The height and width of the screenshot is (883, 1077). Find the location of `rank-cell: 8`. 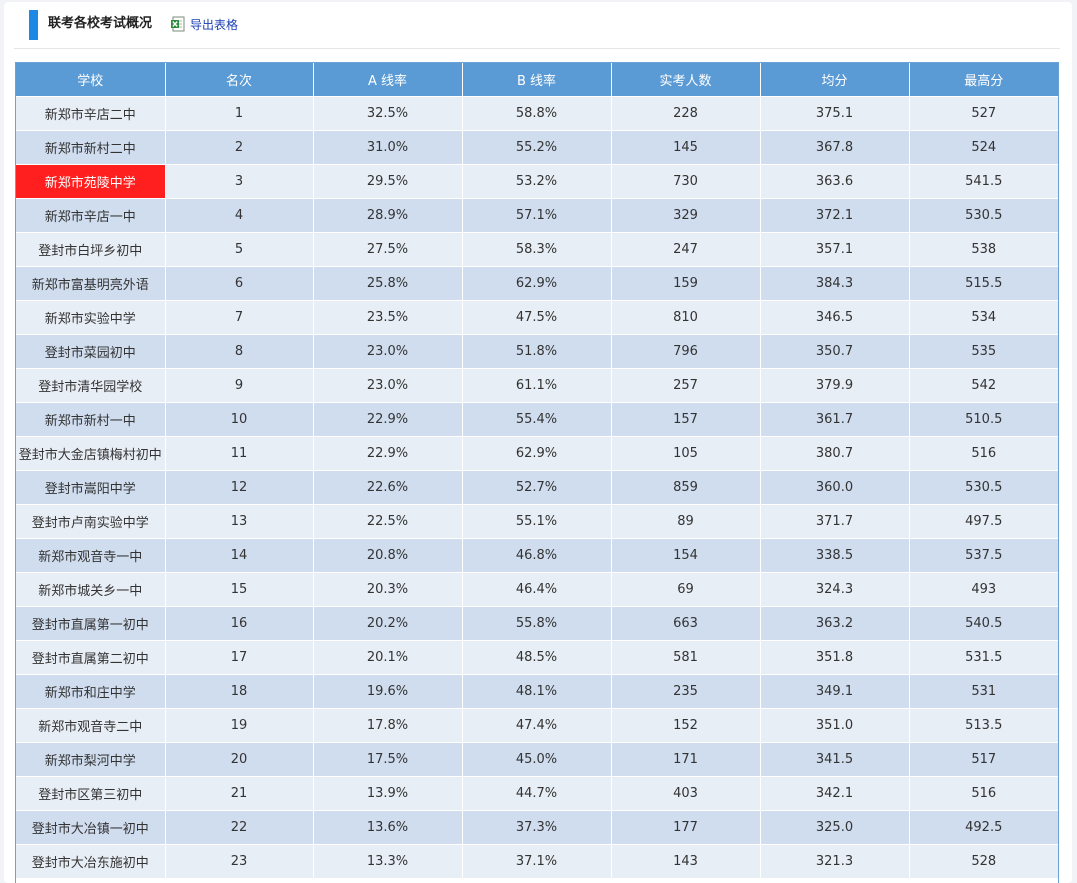

rank-cell: 8 is located at coordinates (239, 351).